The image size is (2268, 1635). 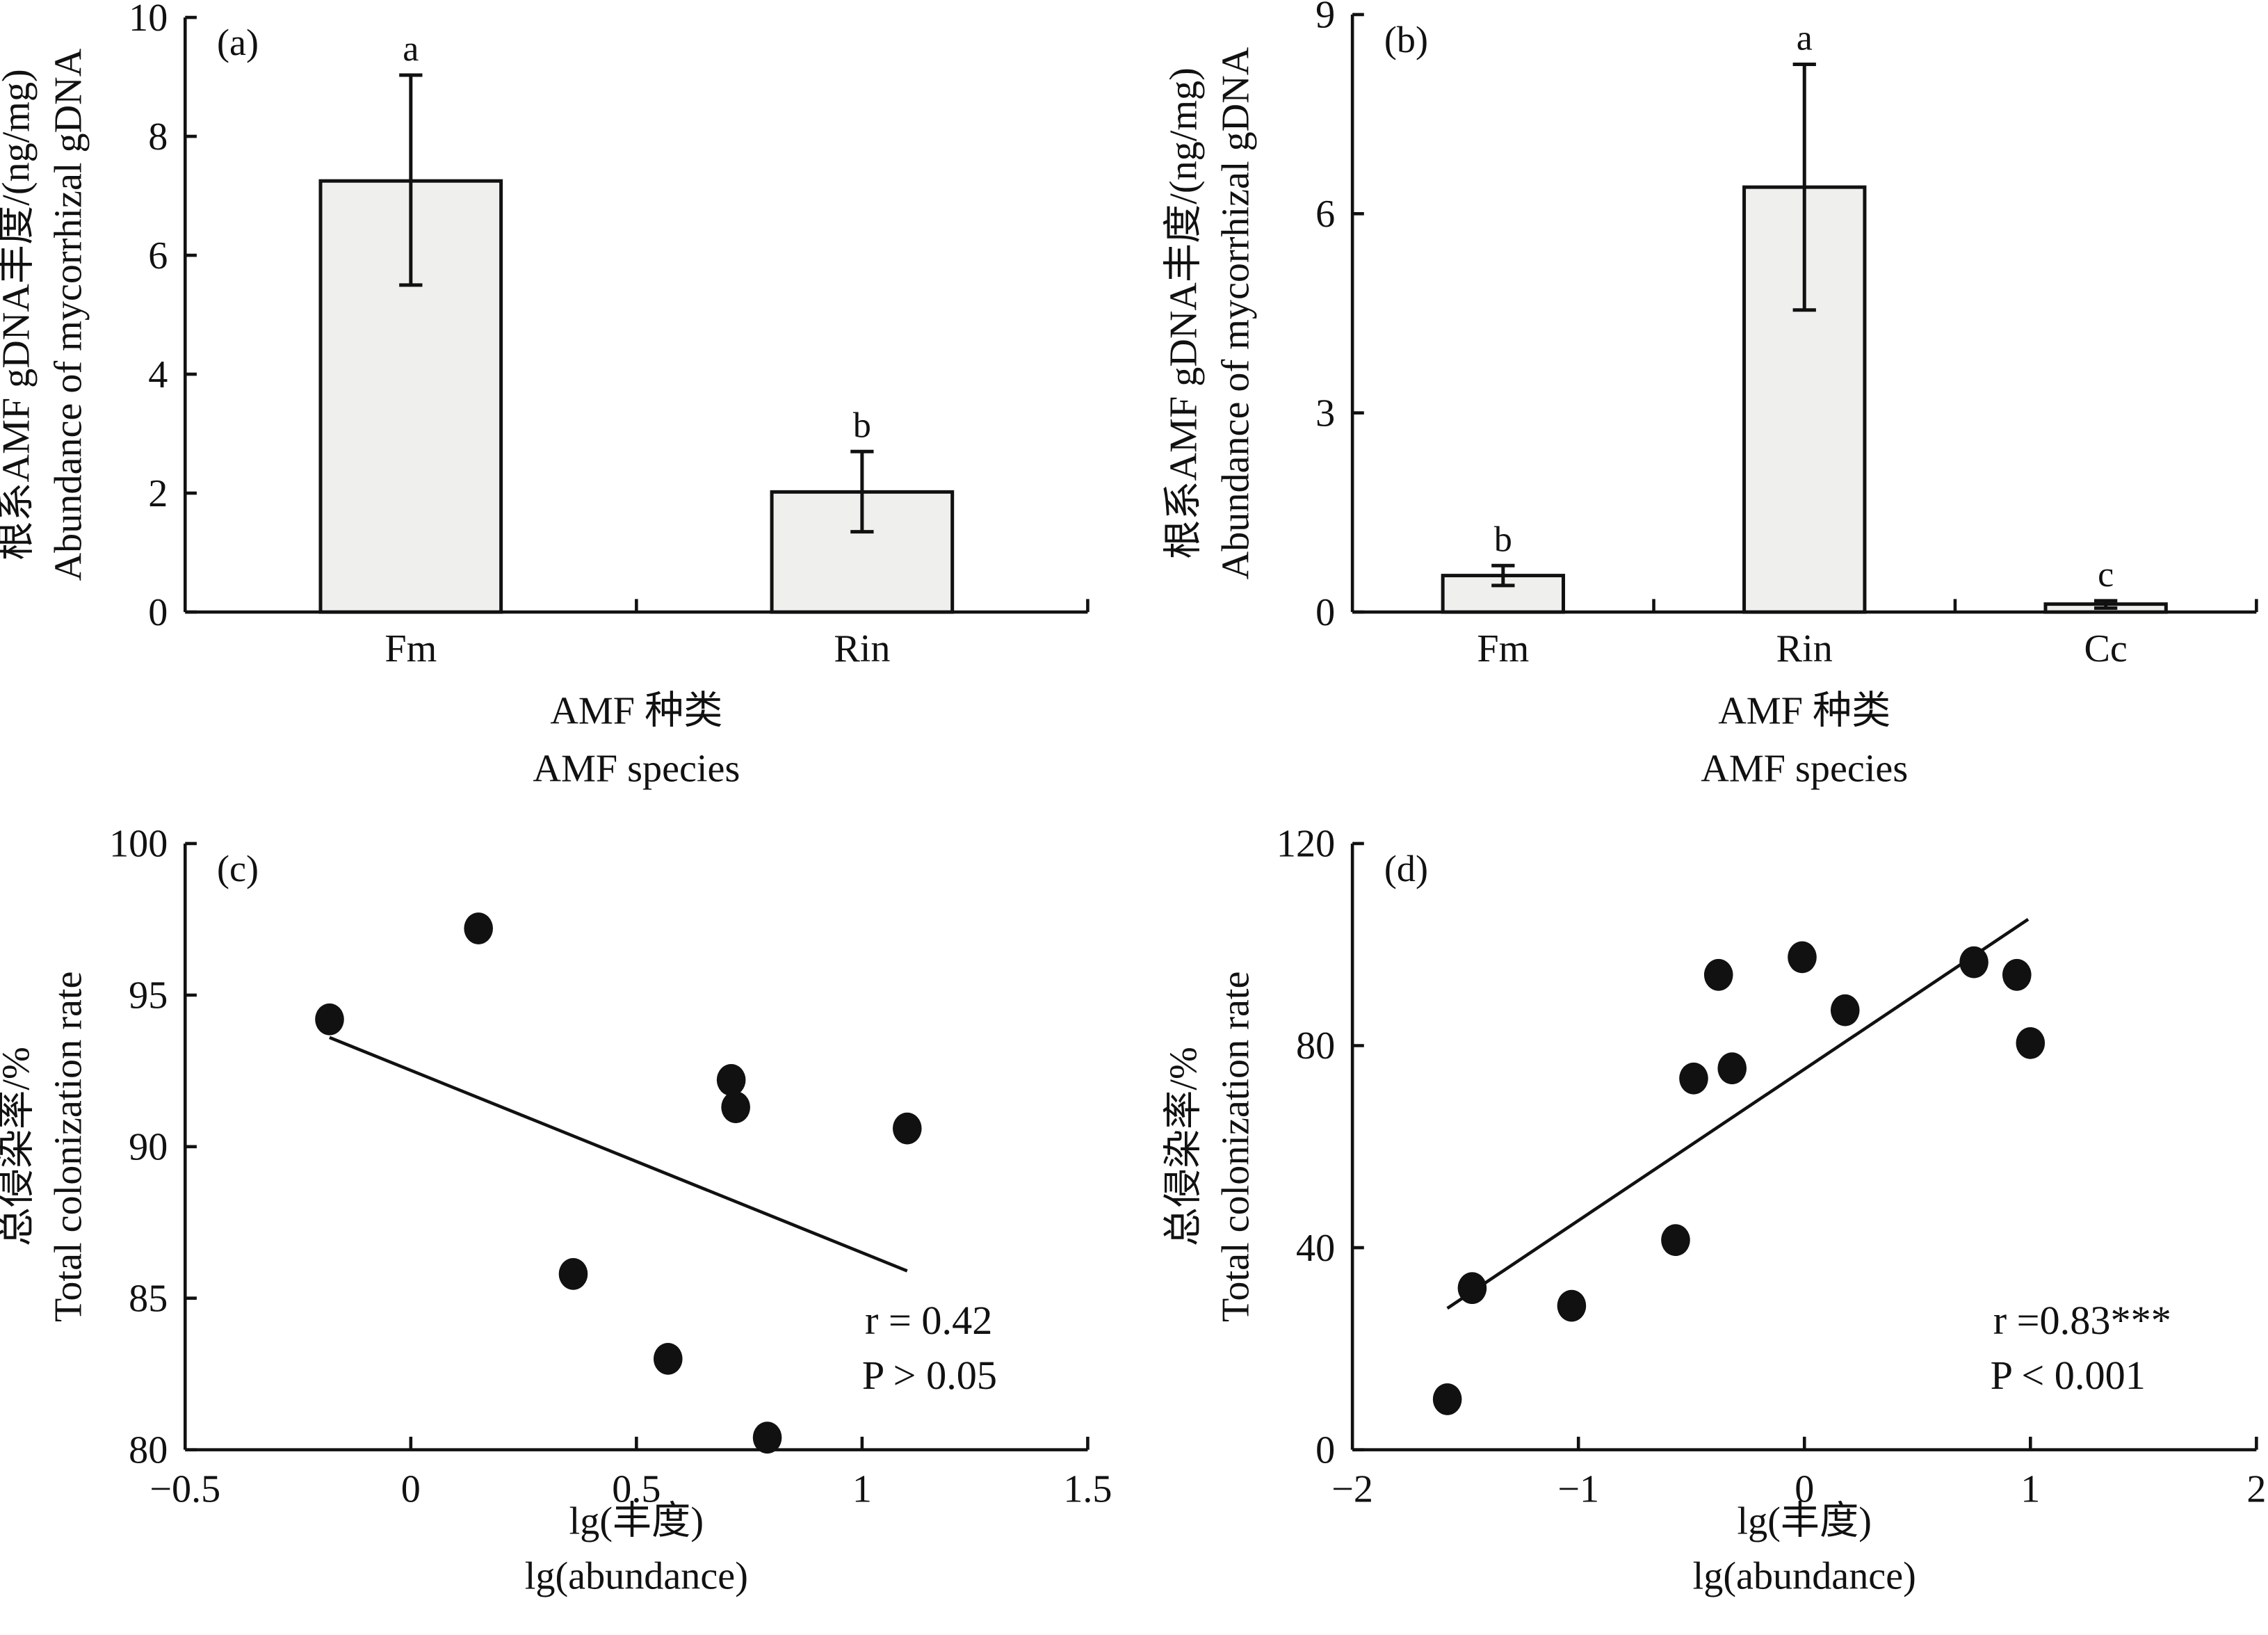 I want to click on panel-label: (a), so click(x=238, y=43).